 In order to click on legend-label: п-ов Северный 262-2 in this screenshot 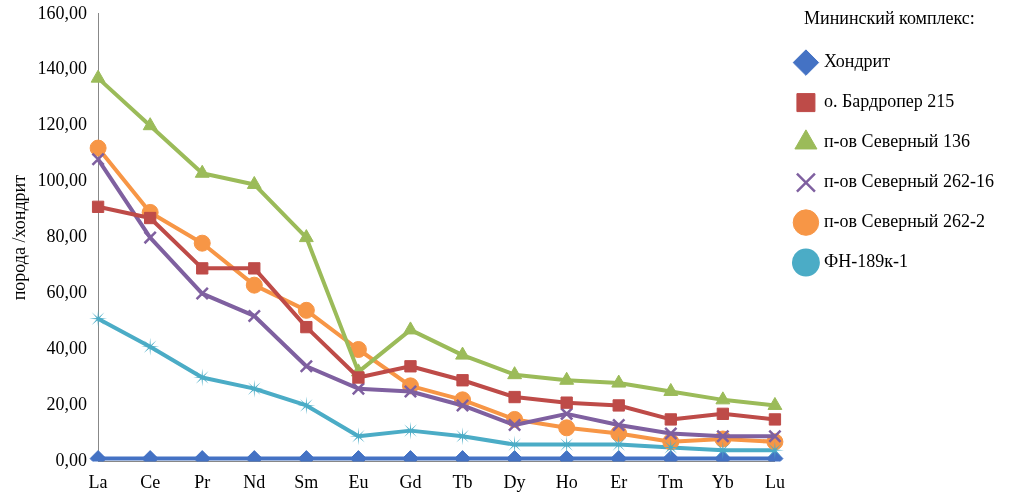, I will do `click(904, 221)`.